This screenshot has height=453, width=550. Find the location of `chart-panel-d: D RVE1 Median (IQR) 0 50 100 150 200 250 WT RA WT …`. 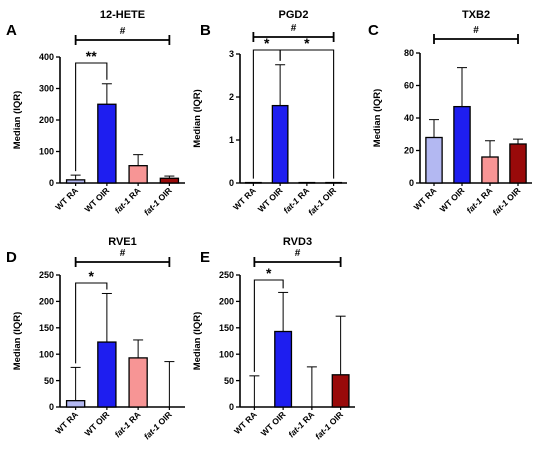

chart-panel-d: D RVE1 Median (IQR) 0 50 100 150 200 250 WT RA WT … is located at coordinates (95, 338).